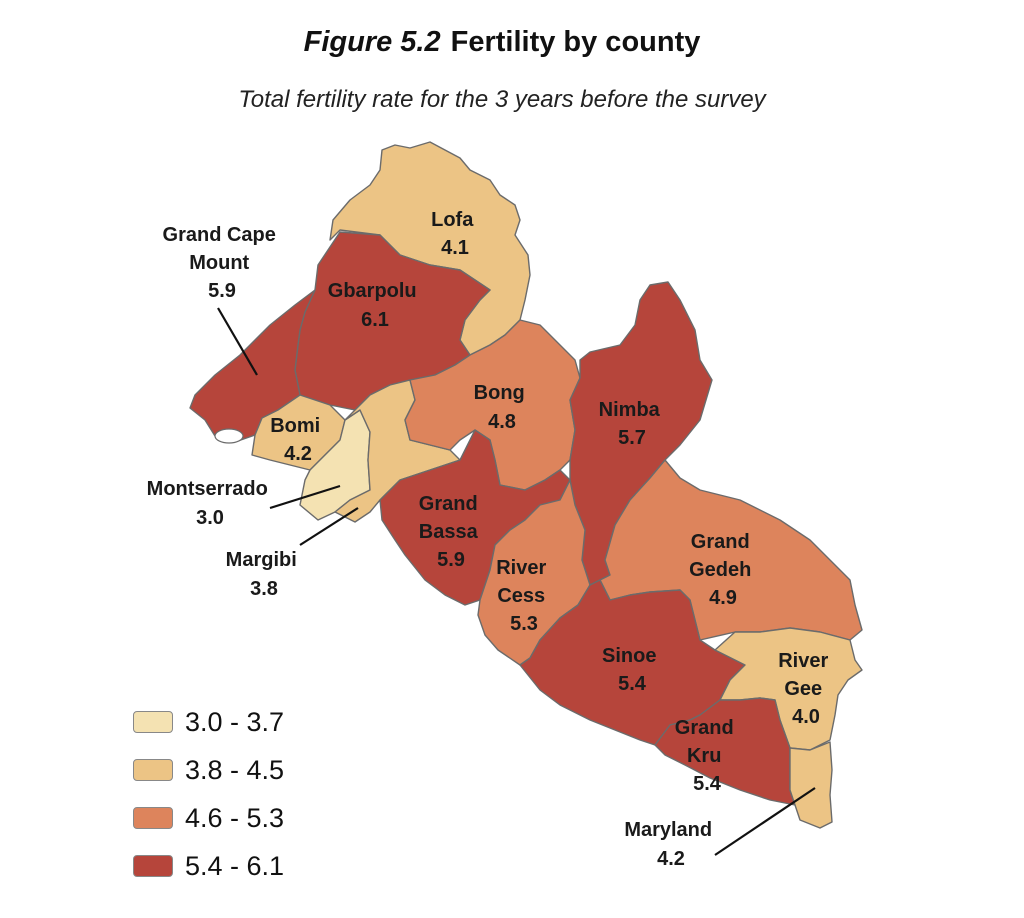 The image size is (1024, 918). I want to click on label-river-gee-value: 4.0, so click(806, 717).